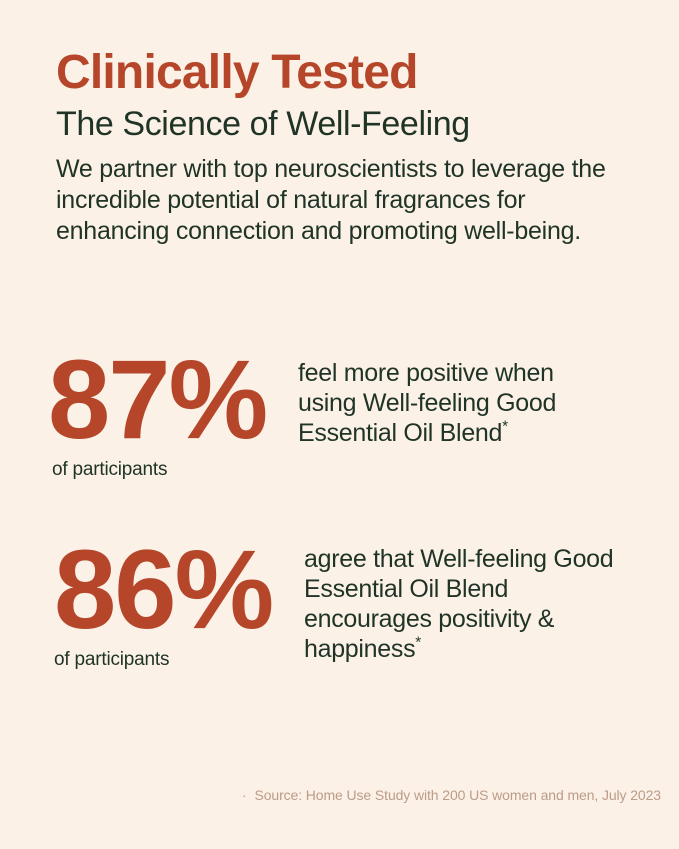 The width and height of the screenshot is (679, 849). Describe the element at coordinates (263, 124) in the screenshot. I see `page-subtitle: The Science of Well-Feeling` at that location.